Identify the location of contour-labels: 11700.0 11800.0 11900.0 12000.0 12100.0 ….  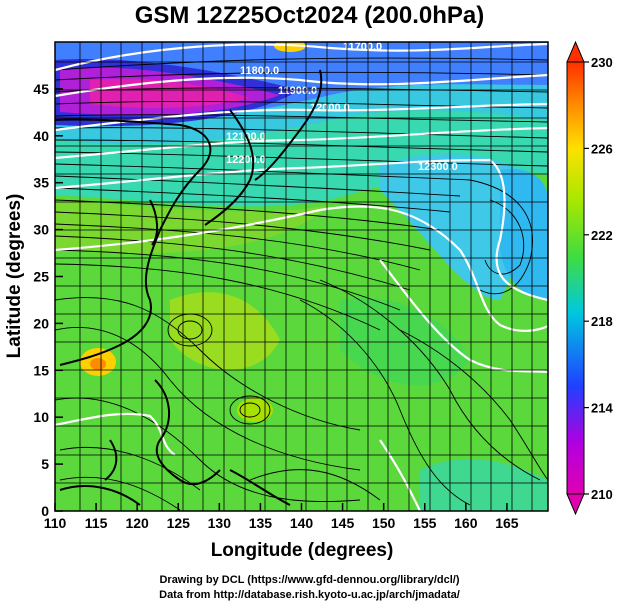
(342, 107).